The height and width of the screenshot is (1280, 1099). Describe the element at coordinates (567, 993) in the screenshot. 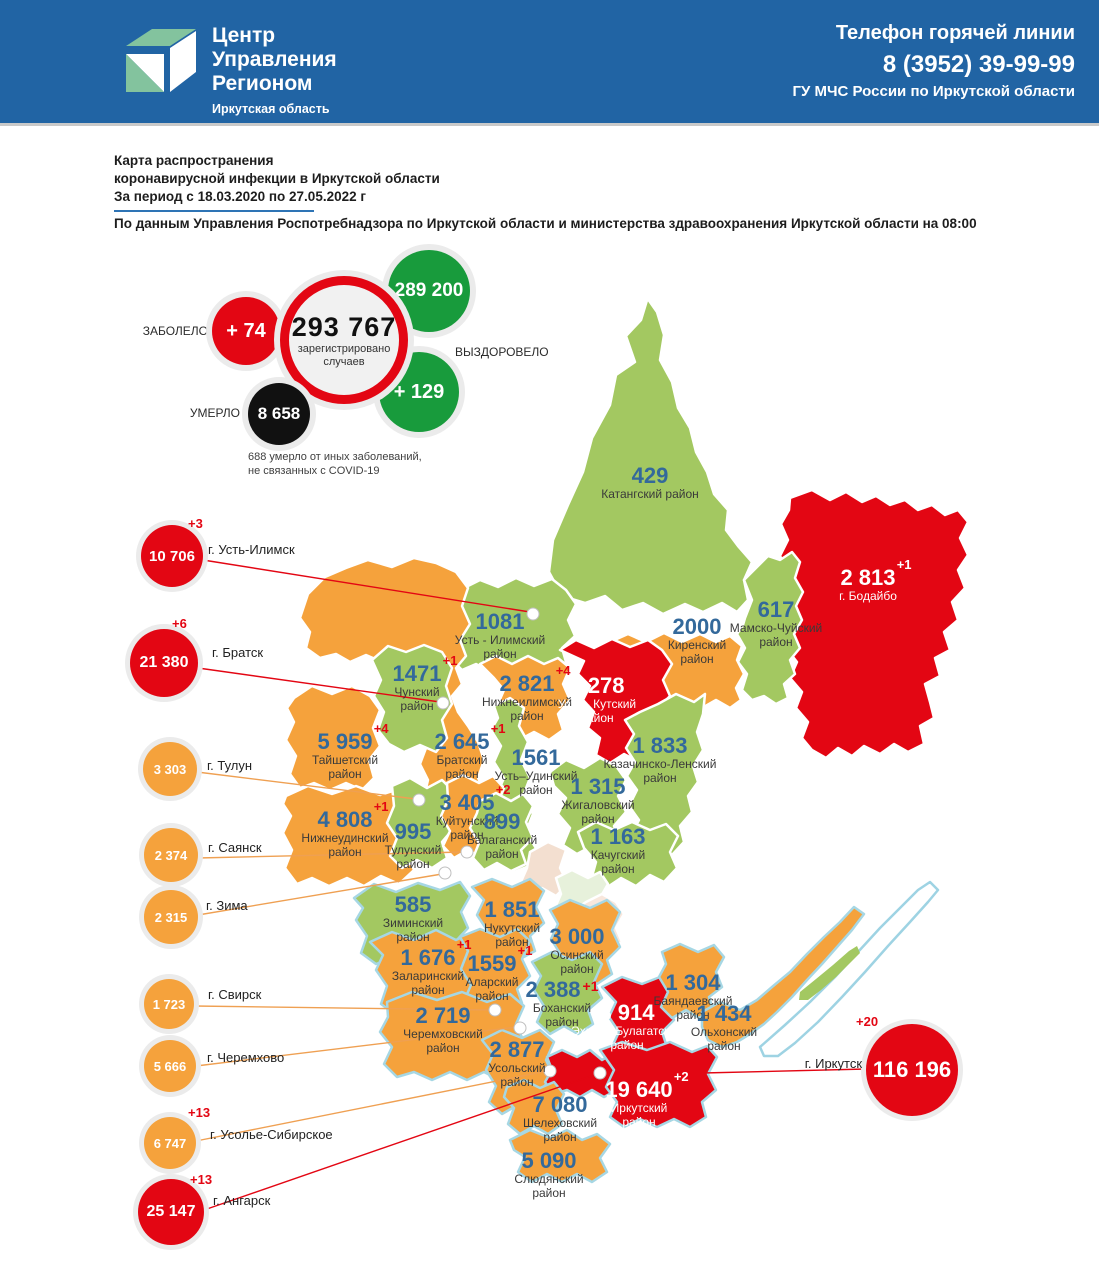

I see `region-bokhansky` at that location.